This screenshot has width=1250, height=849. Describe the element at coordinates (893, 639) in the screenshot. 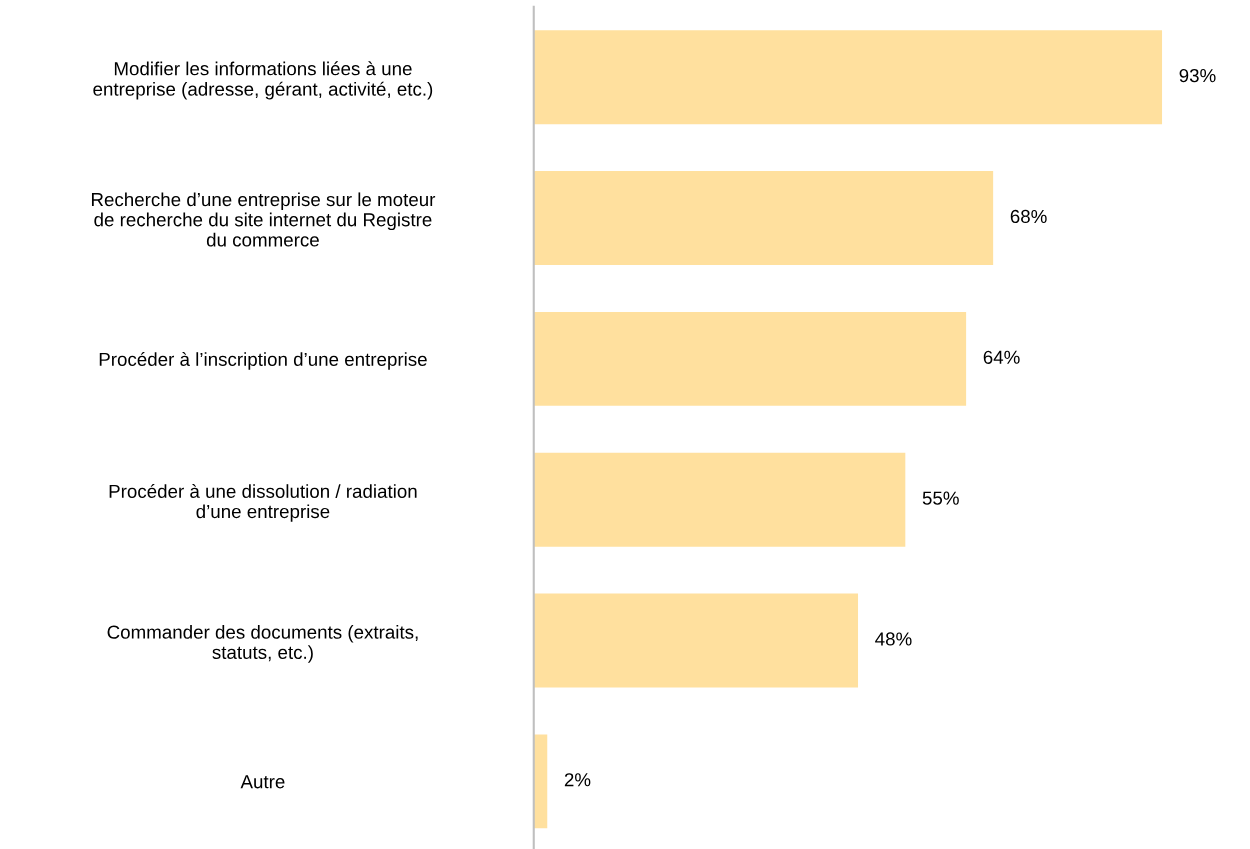

I see `data-label: 48%` at that location.